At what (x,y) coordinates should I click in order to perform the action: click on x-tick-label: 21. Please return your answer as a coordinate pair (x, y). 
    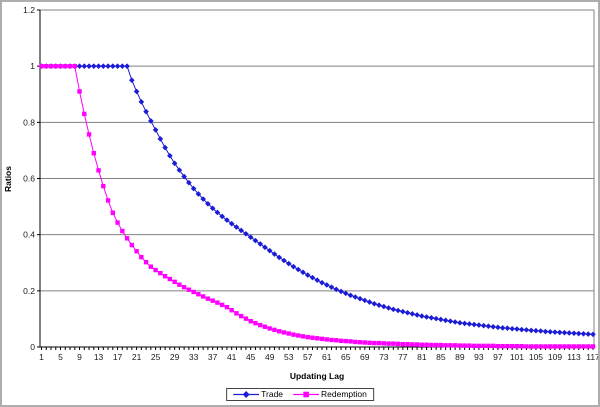
    Looking at the image, I should click on (137, 357).